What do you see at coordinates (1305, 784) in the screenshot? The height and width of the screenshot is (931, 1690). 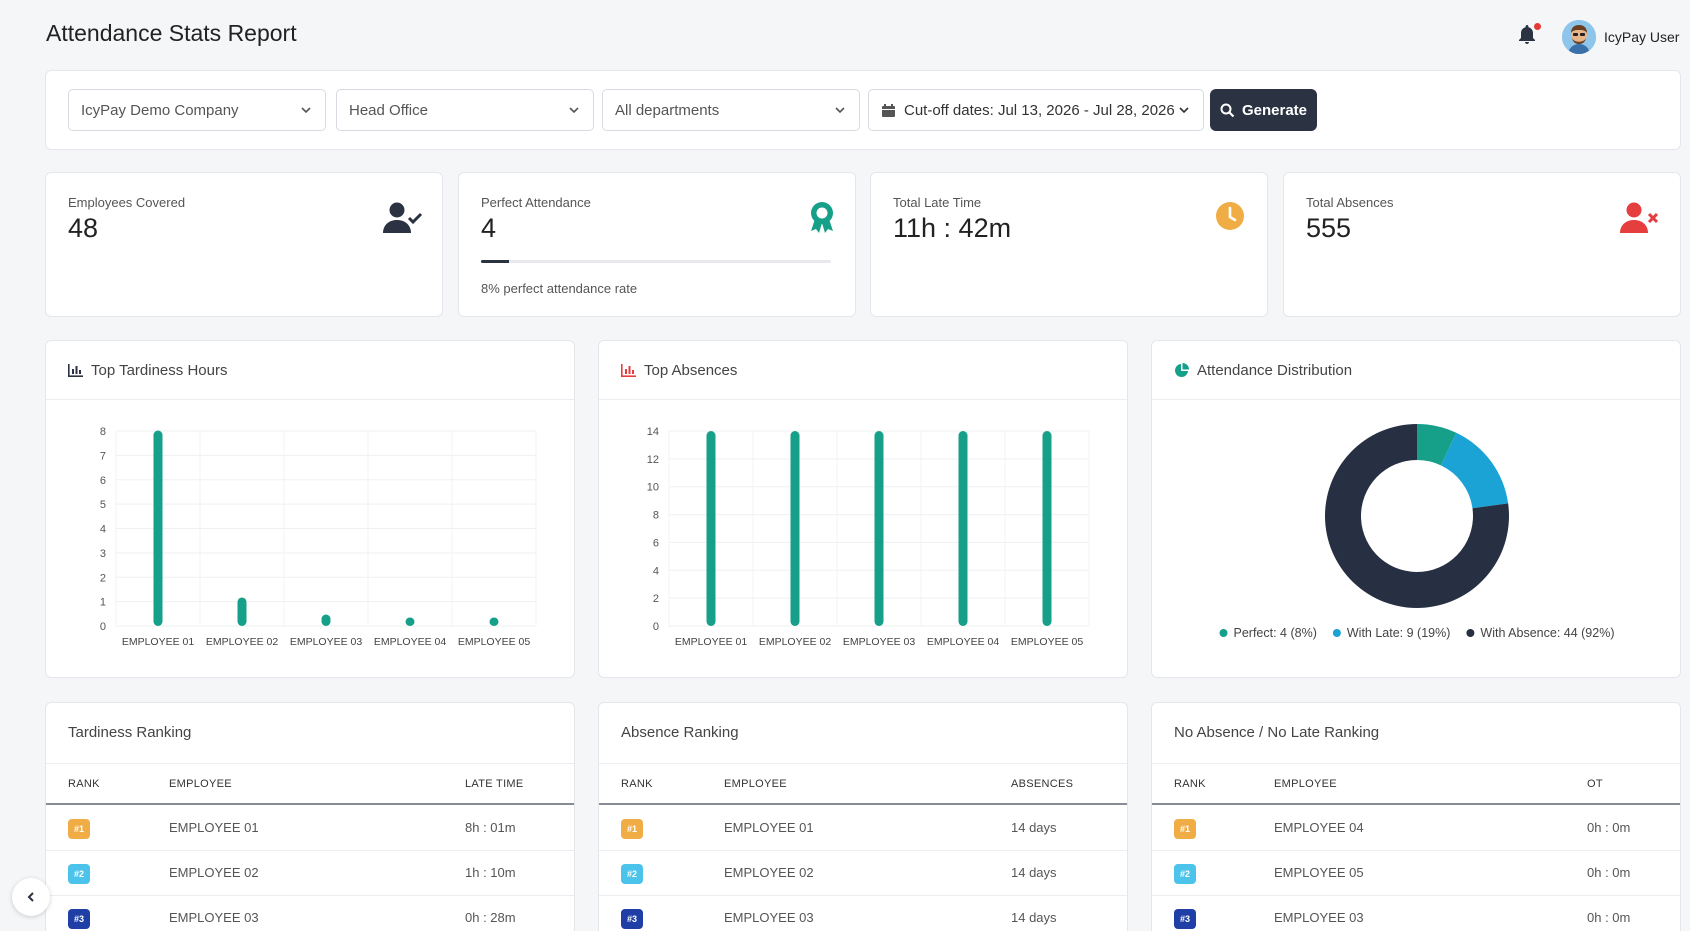 I see `column-header-employee: EMPLOYEE` at bounding box center [1305, 784].